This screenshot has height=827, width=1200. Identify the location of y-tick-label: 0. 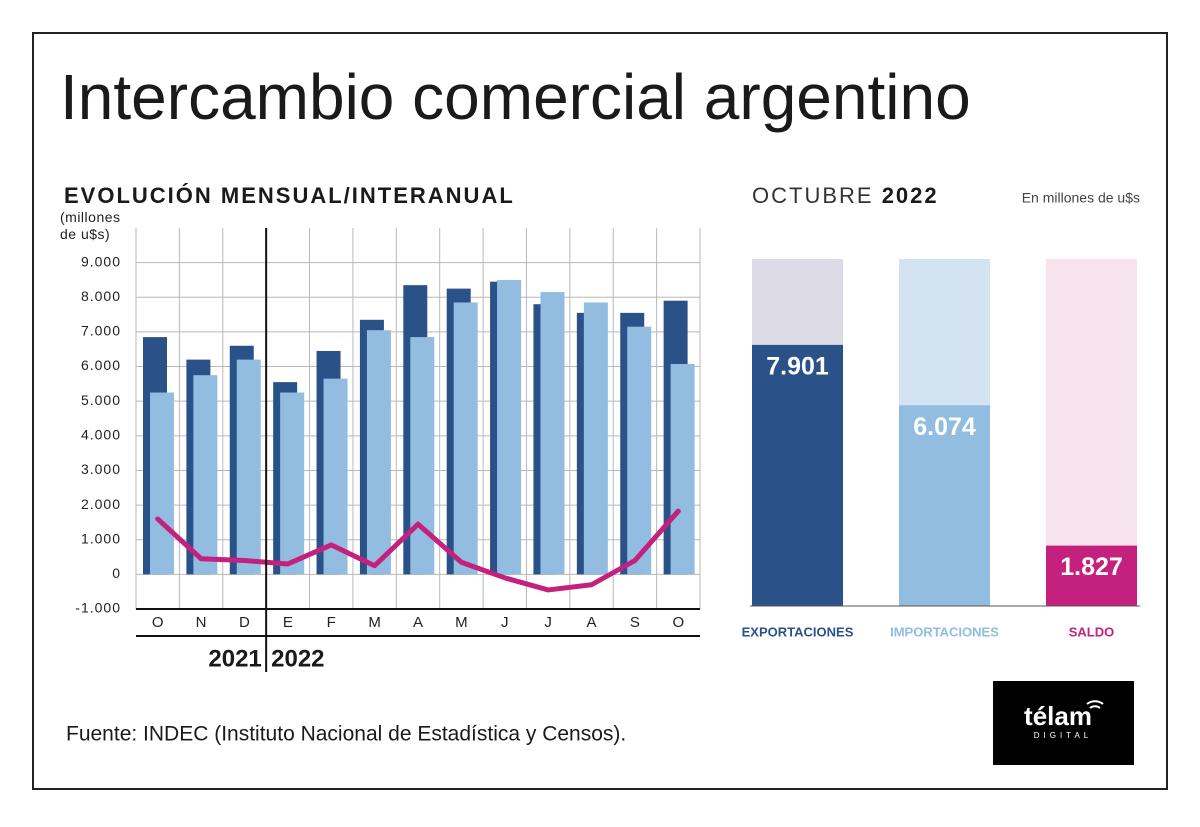
(116, 573).